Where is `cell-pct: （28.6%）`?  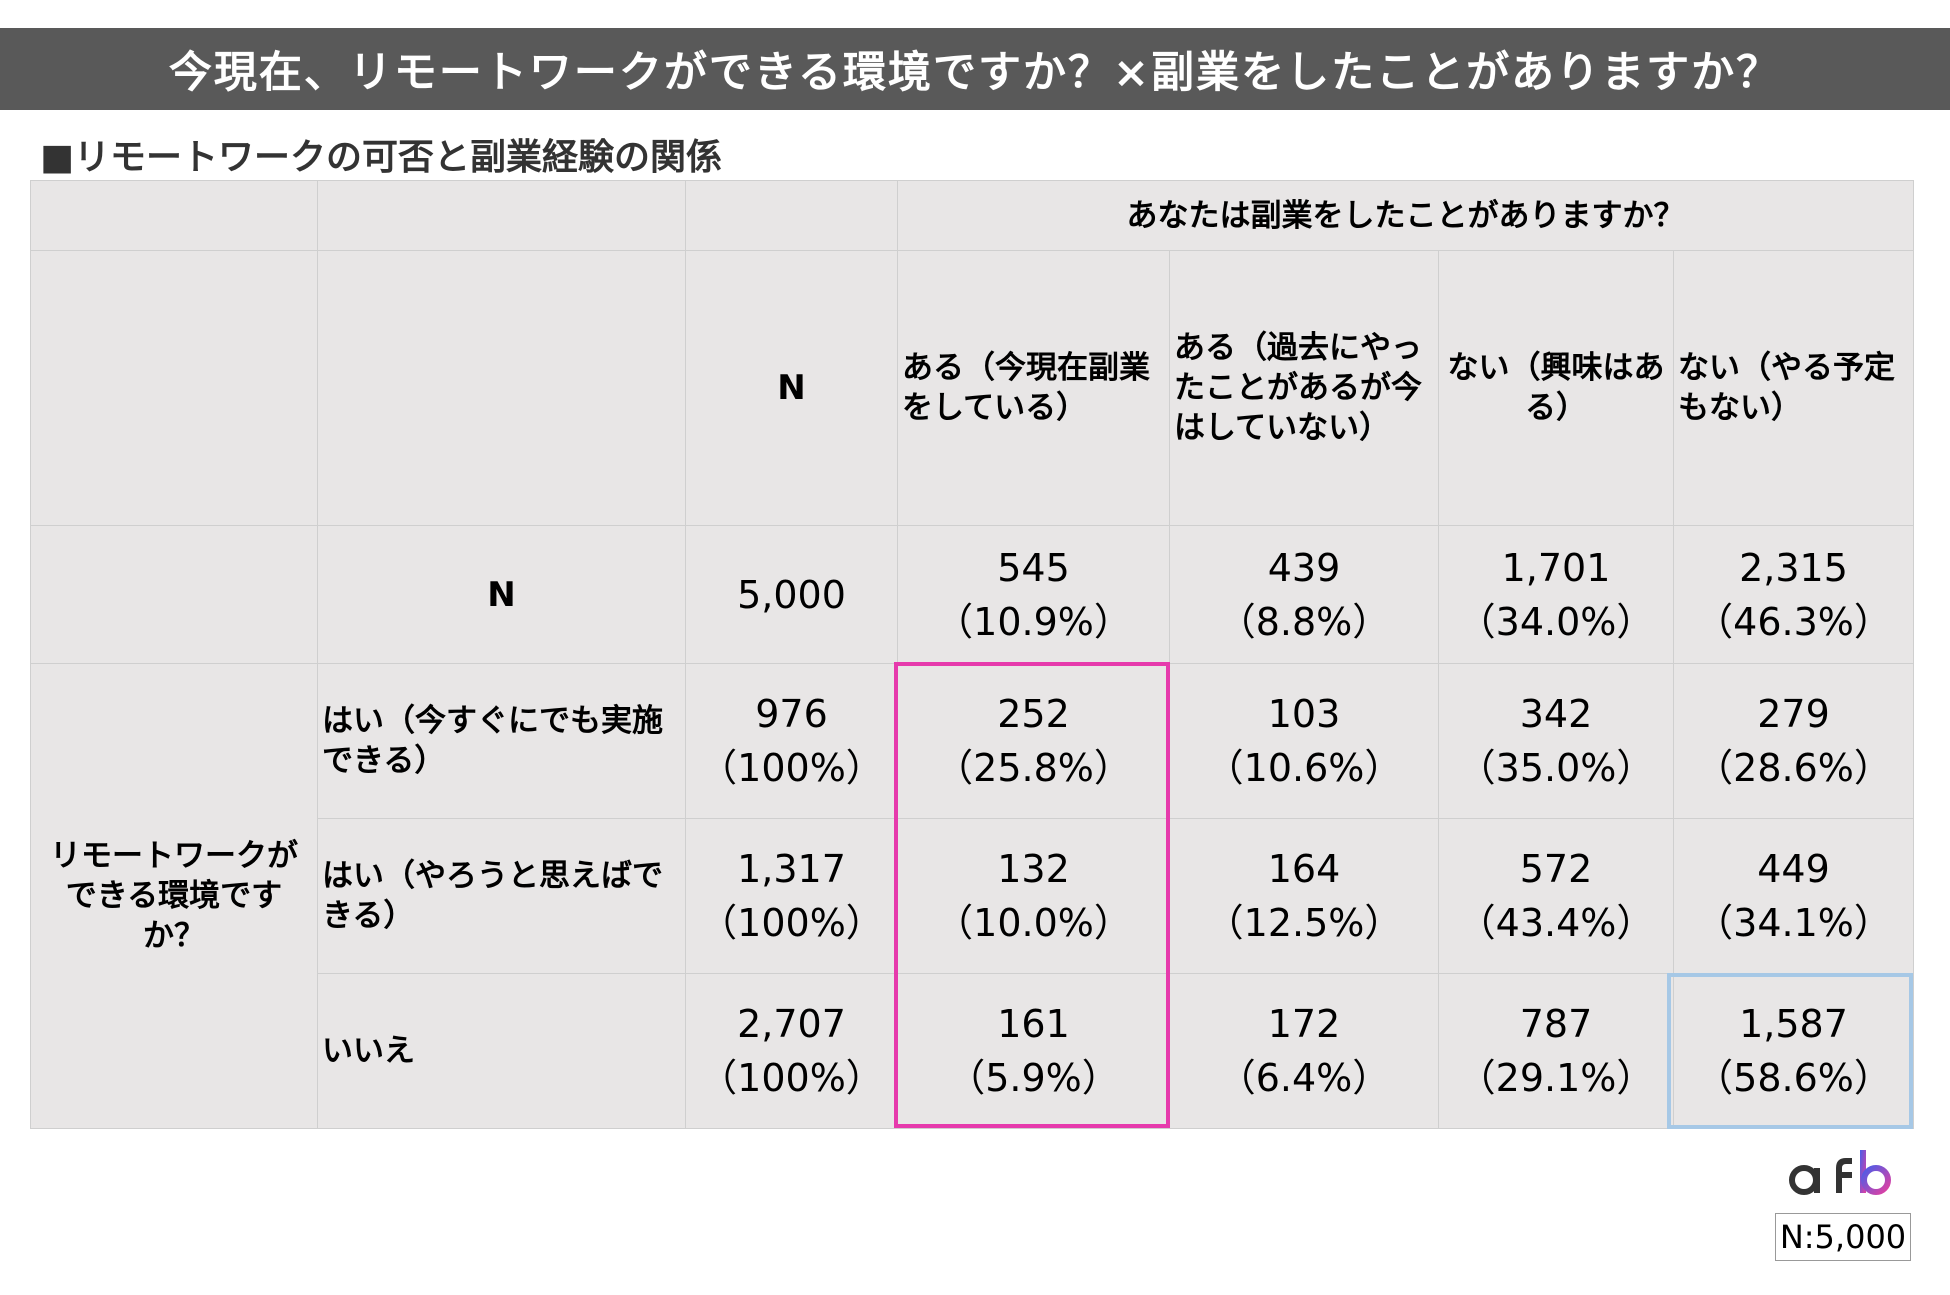 cell-pct: （28.6%） is located at coordinates (1793, 768).